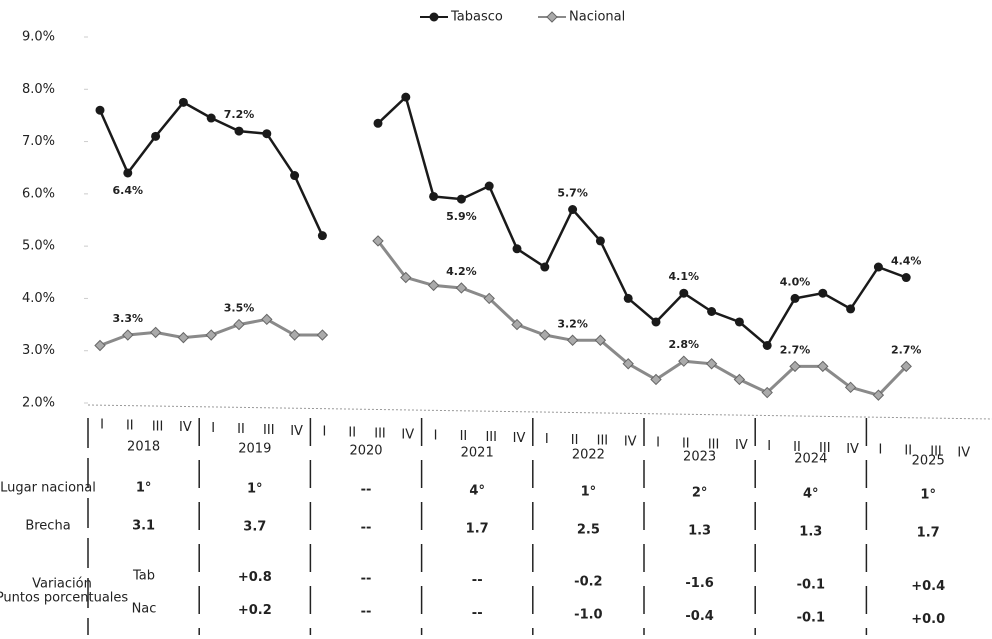  Describe the element at coordinates (588, 615) in the screenshot. I see `table-cell: -1.0` at that location.